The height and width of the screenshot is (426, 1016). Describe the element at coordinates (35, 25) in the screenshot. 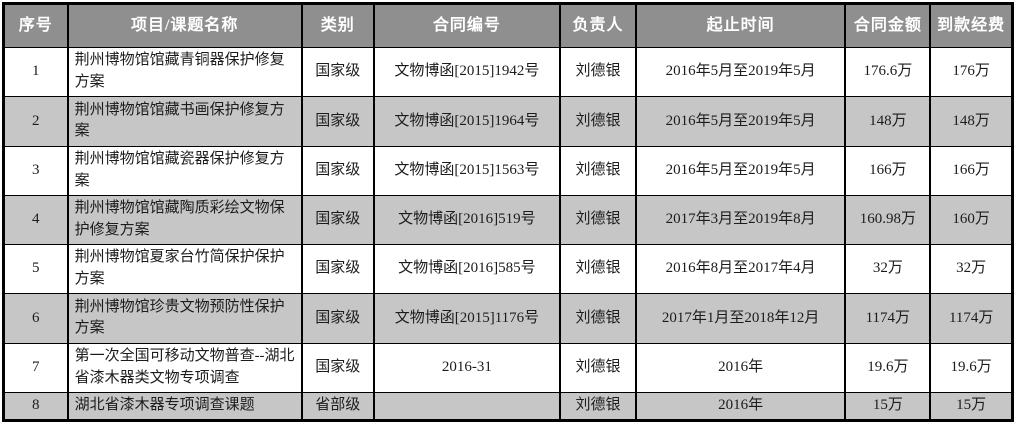

I see `header-cell-index: 序号` at that location.